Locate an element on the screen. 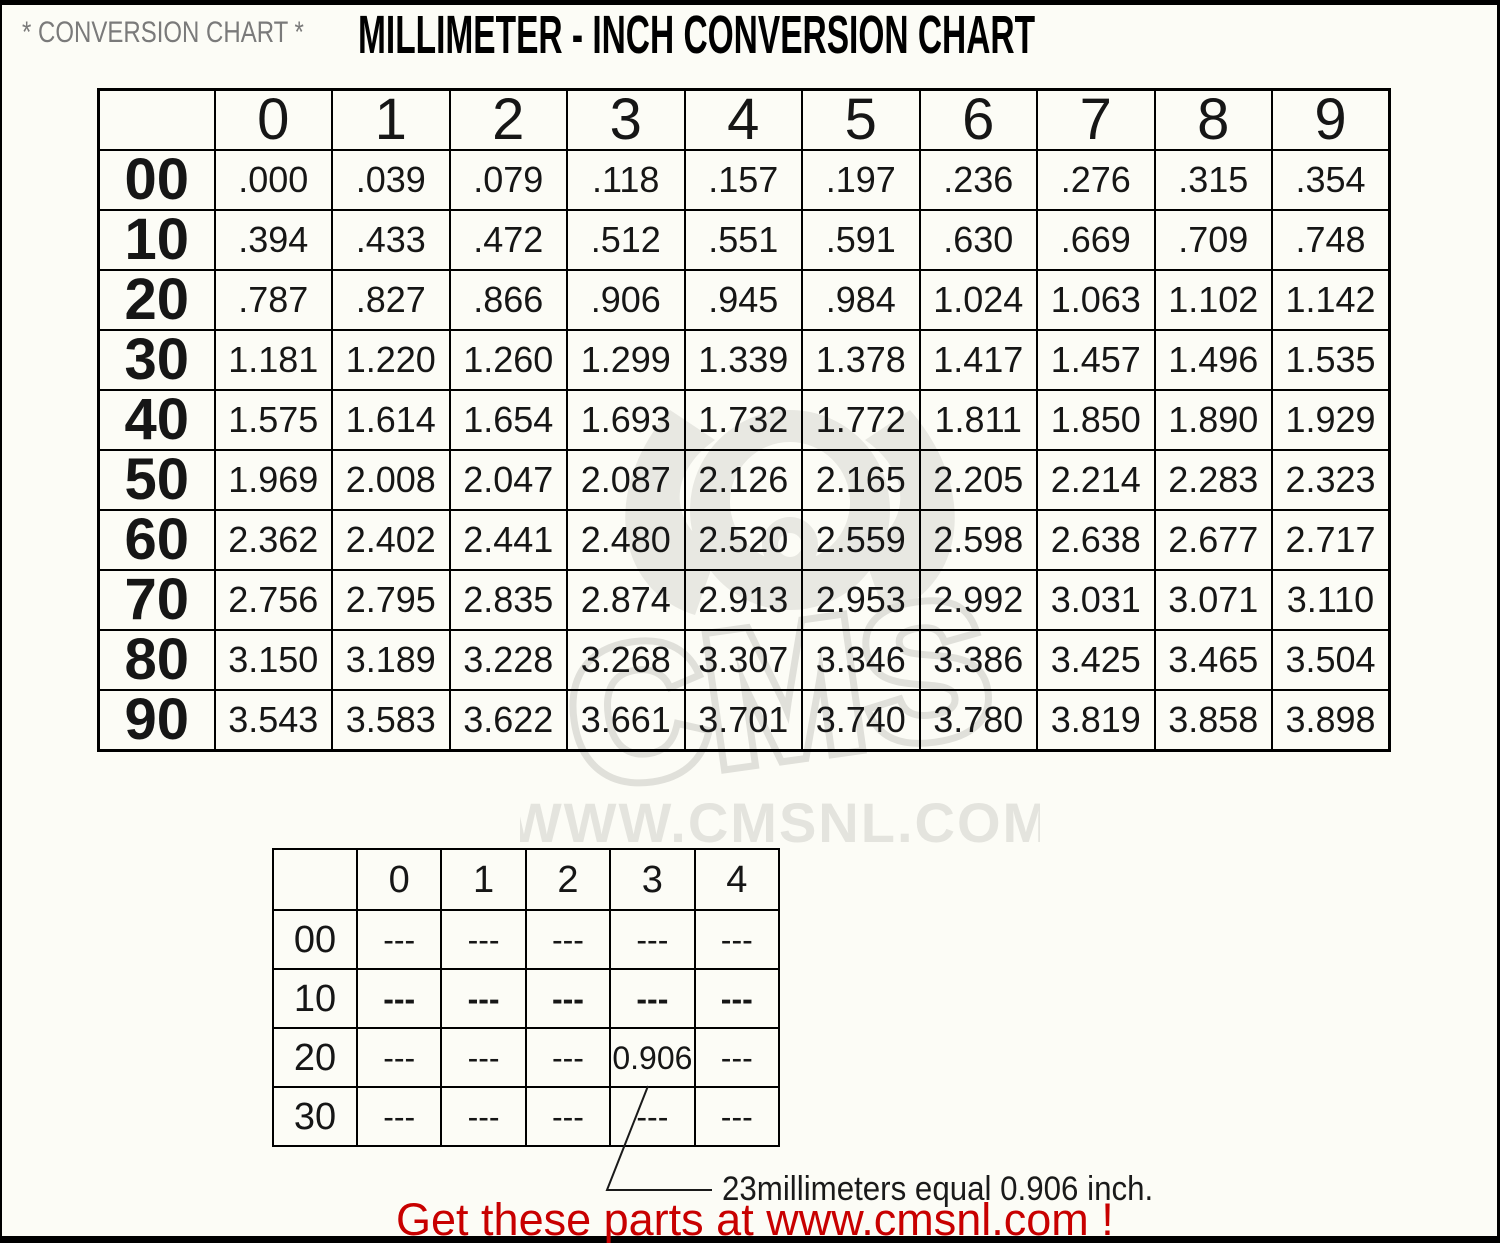  main-table-cell: .748 is located at coordinates (1331, 240).